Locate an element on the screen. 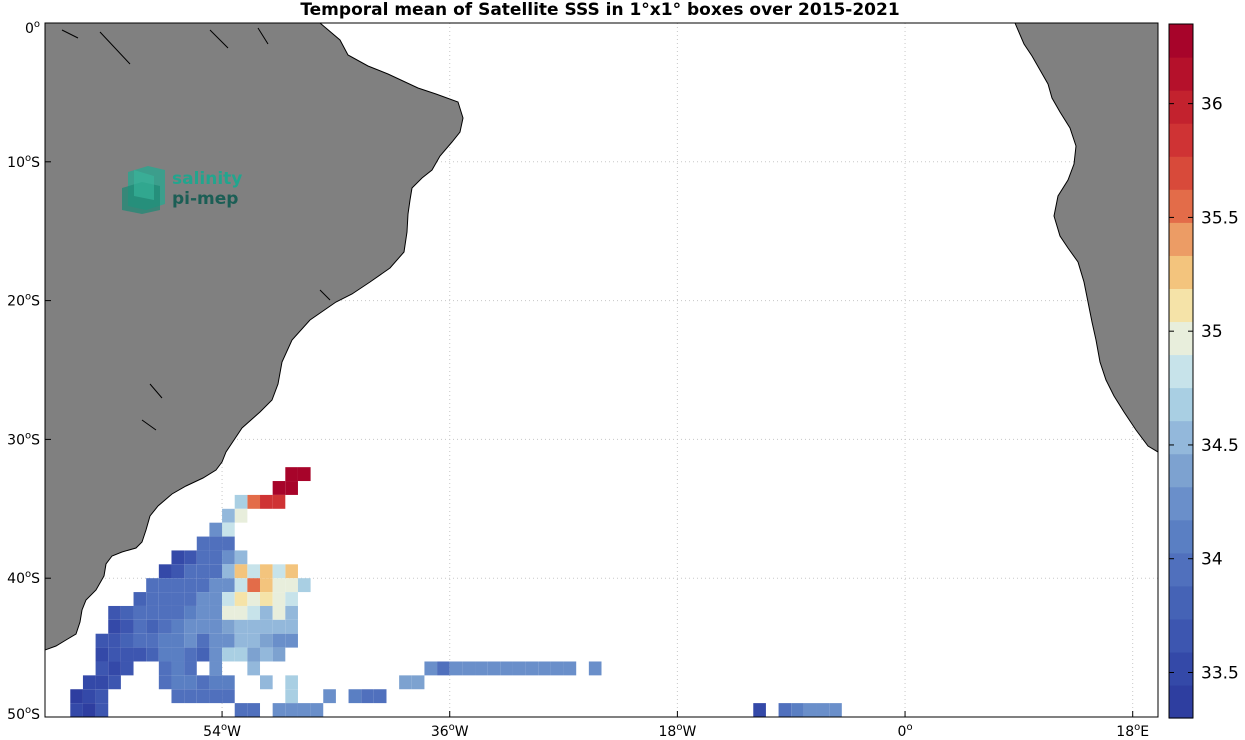 The height and width of the screenshot is (740, 1245). colorbar-frame is located at coordinates (1181, 371).